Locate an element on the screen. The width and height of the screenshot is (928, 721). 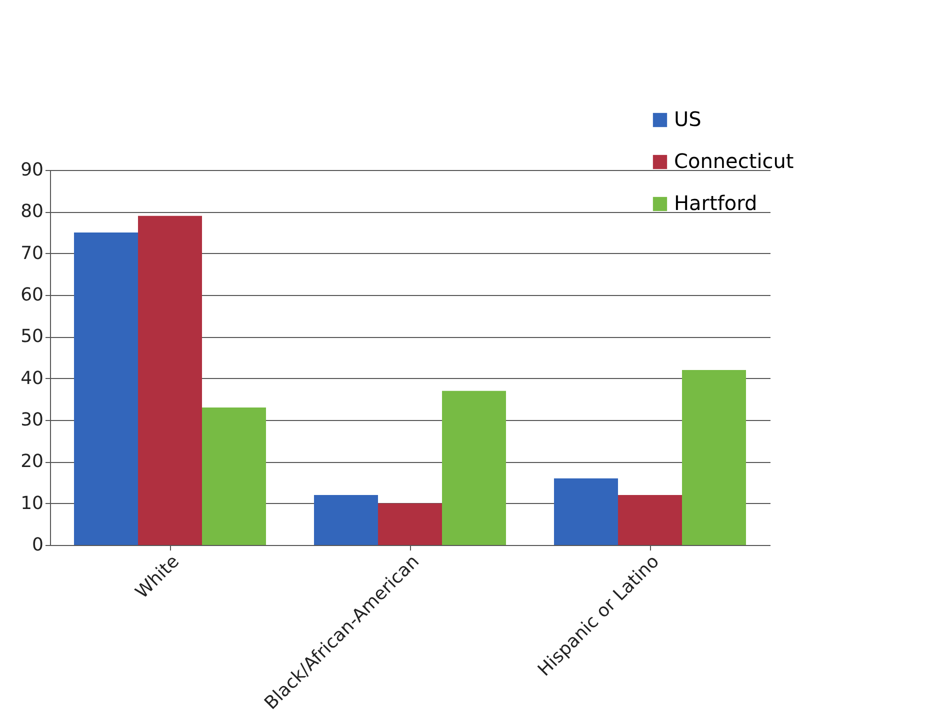
y-tick-label: 10 is located at coordinates (32, 503).